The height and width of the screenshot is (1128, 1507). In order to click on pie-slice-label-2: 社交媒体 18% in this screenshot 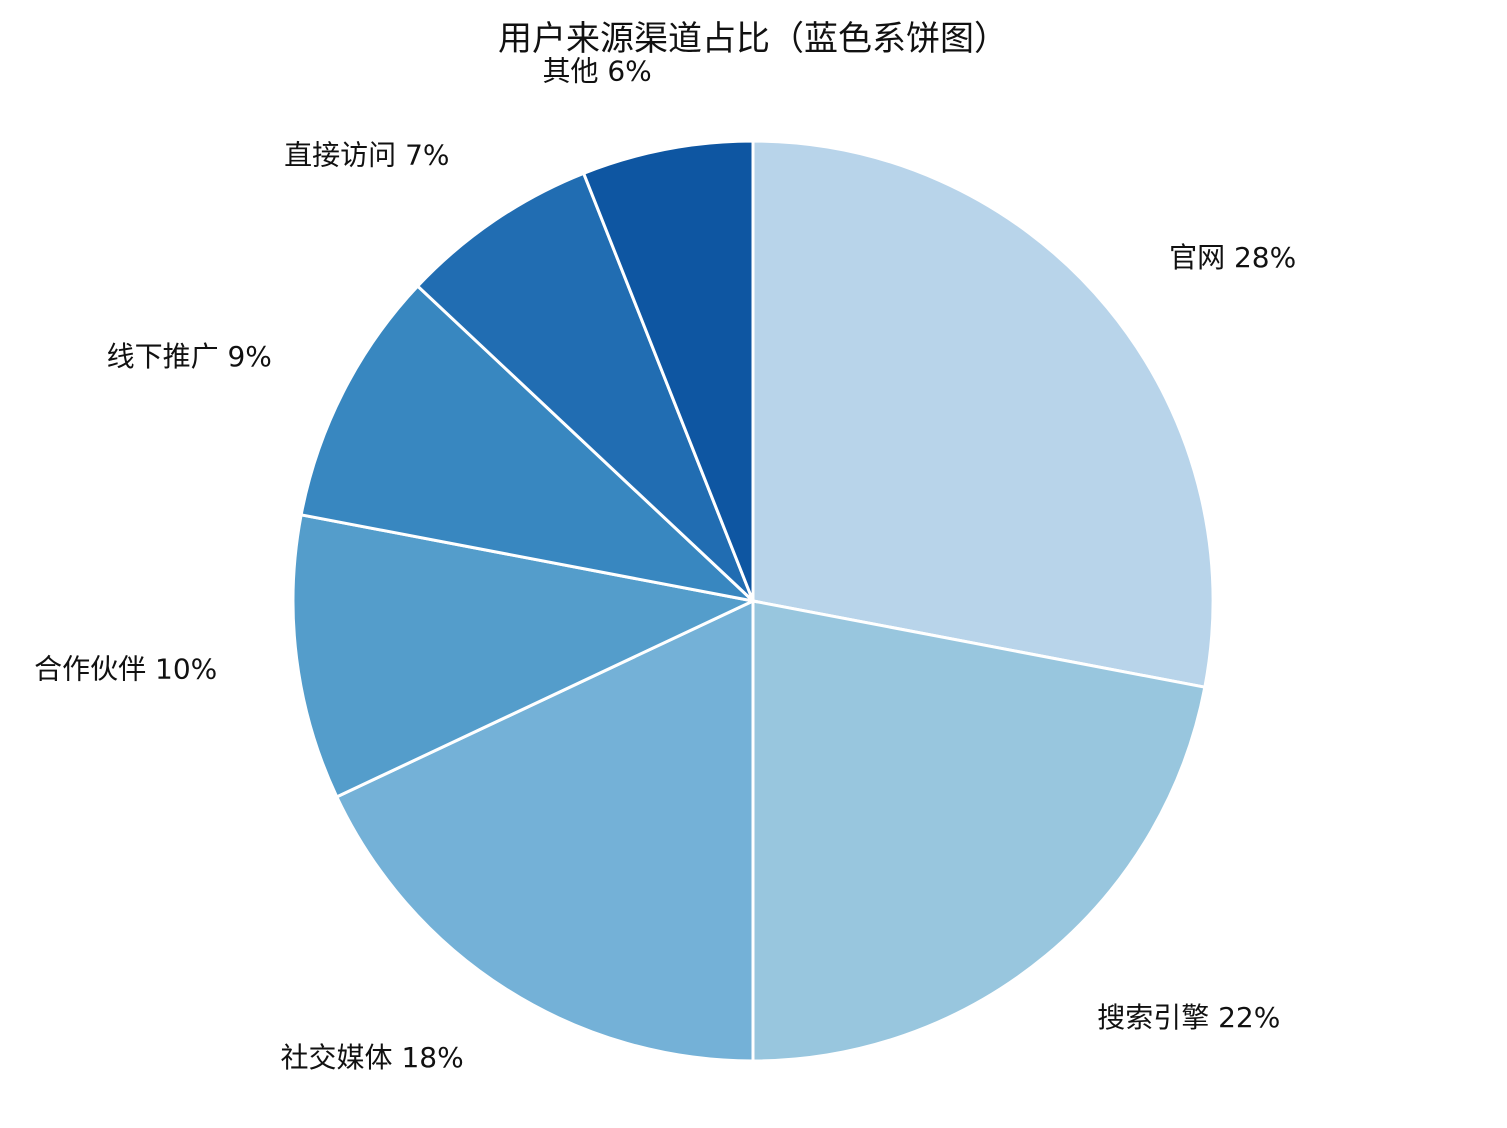, I will do `click(372, 1057)`.